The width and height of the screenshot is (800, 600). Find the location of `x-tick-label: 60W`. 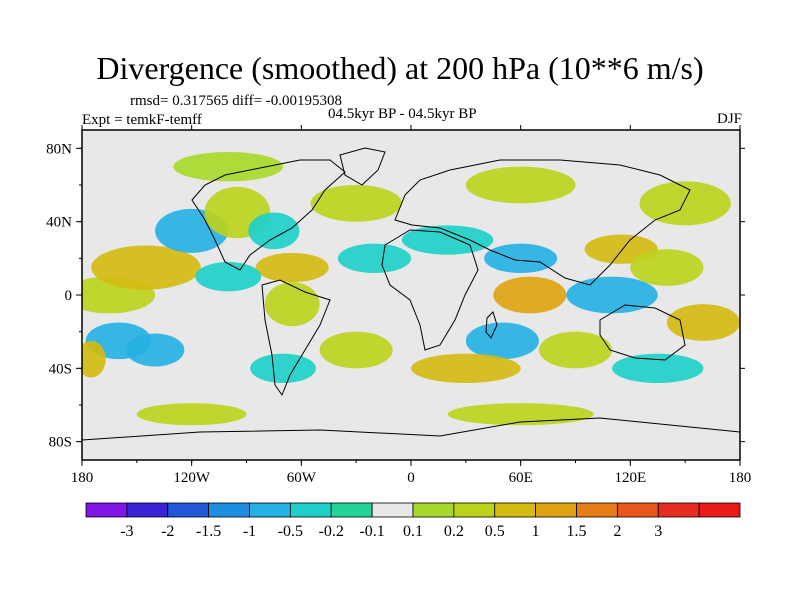

x-tick-label: 60W is located at coordinates (302, 478).